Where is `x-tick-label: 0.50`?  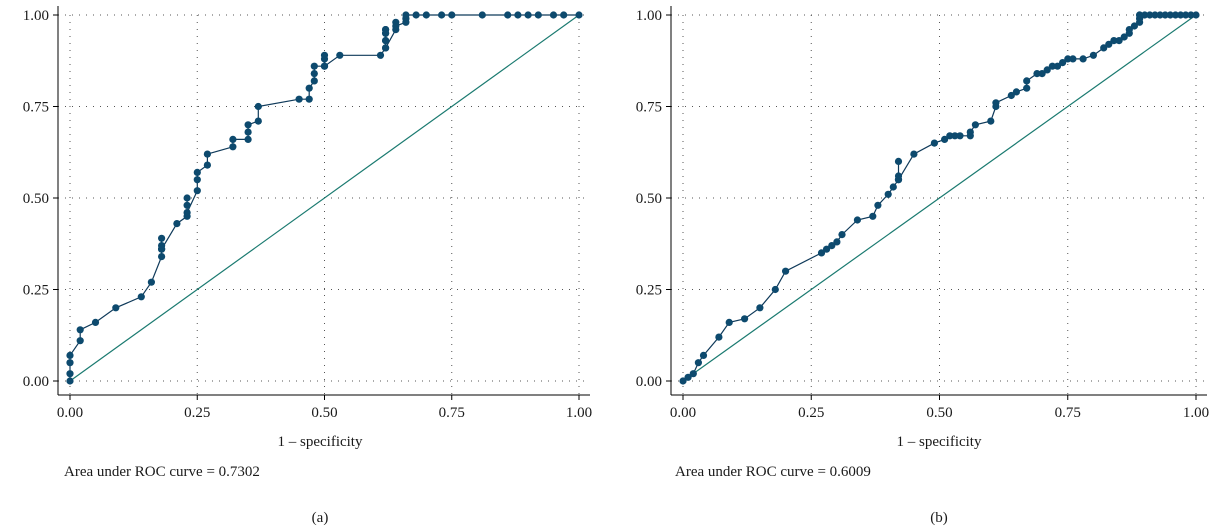 x-tick-label: 0.50 is located at coordinates (939, 413).